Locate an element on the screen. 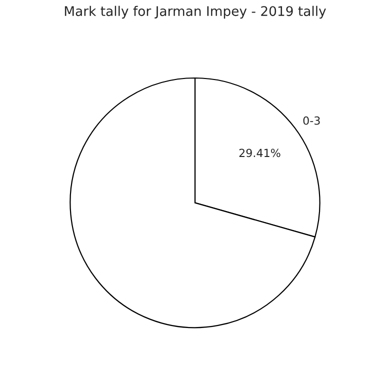  chart-title: Mark tally for Jarman Impey - 2019 tally is located at coordinates (195, 12).